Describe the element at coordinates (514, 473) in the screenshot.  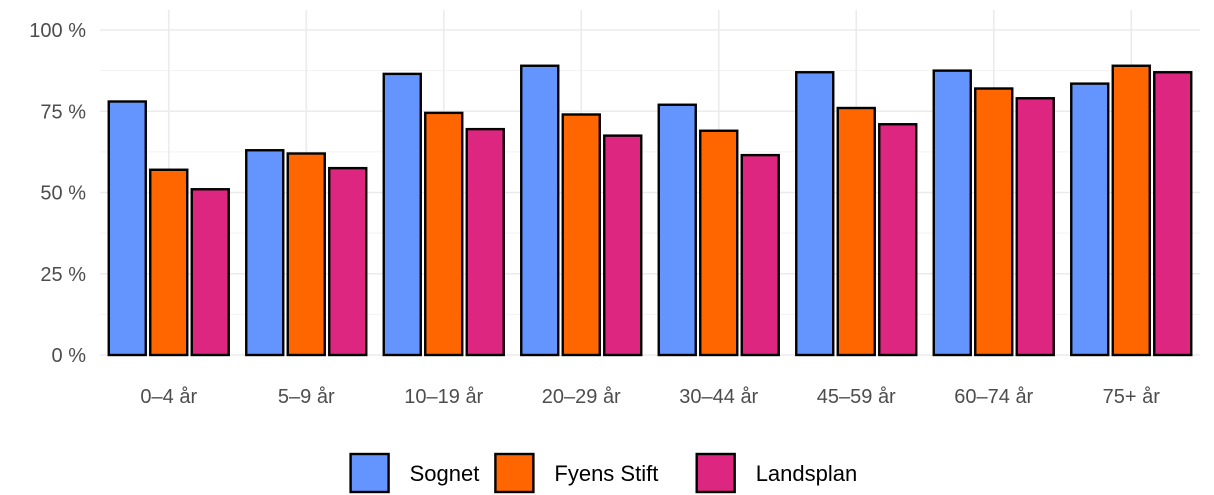
I see `legend-key-fyens-stift` at that location.